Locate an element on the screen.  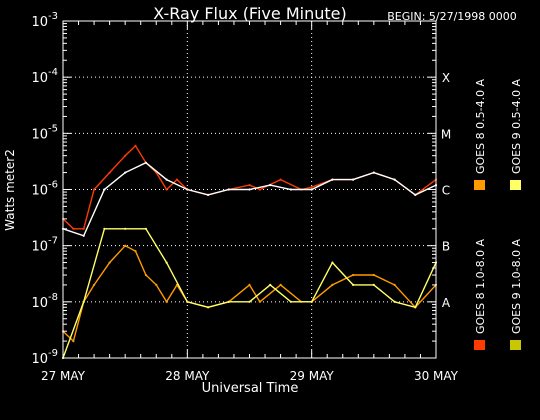
begin-label: BEGIN: 5/27/1998 0000 is located at coordinates (452, 16).